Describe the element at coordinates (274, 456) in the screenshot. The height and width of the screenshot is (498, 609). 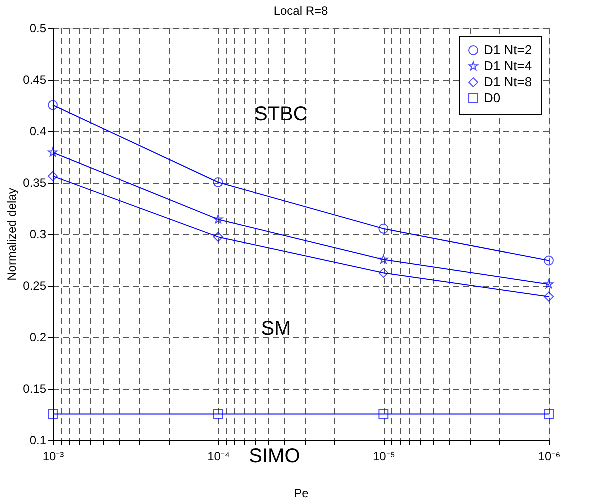
I see `text: SIMO` at that location.